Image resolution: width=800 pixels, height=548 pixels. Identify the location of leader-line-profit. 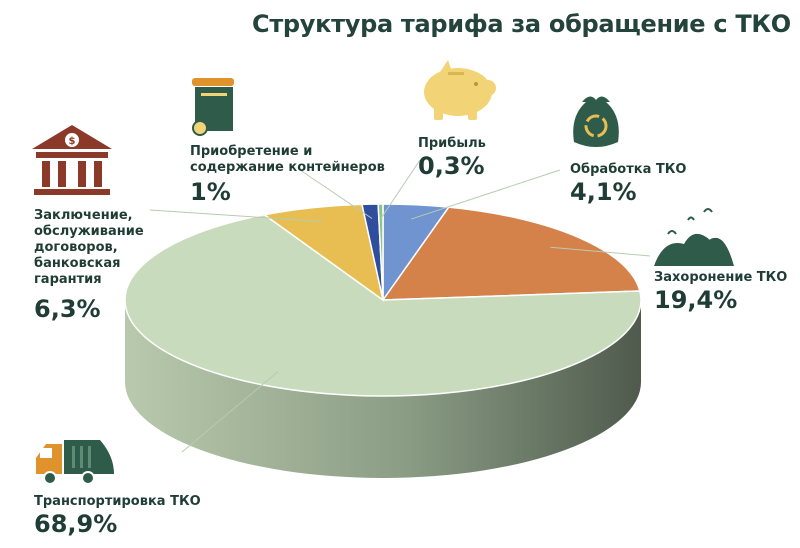
(400, 189).